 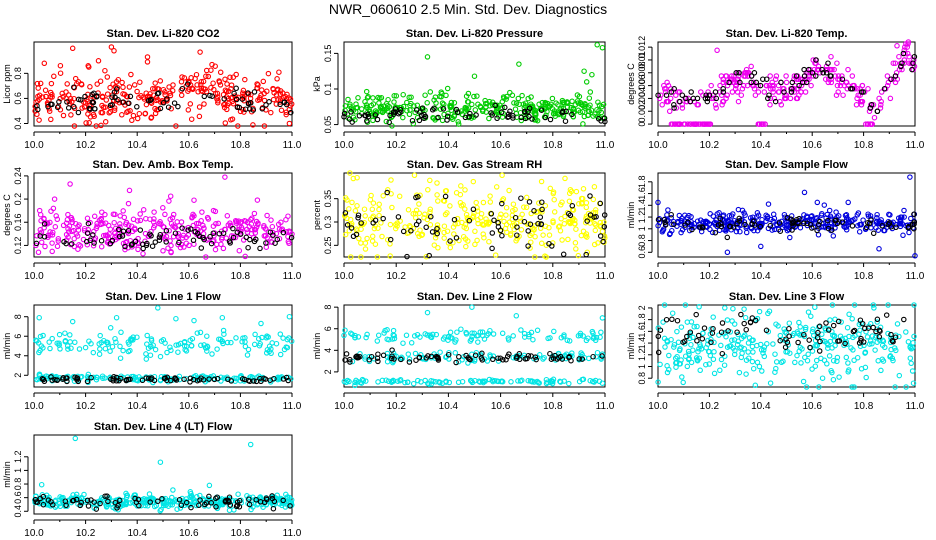 What do you see at coordinates (18, 222) in the screenshot?
I see `y-tick-label: 0.16` at bounding box center [18, 222].